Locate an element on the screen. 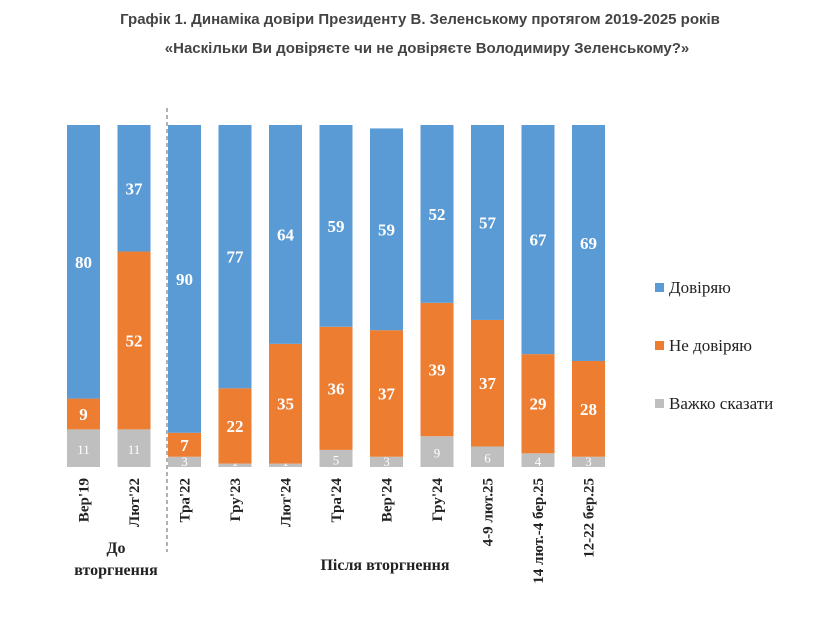 The height and width of the screenshot is (627, 821). label-distrust-3: 22 is located at coordinates (235, 426).